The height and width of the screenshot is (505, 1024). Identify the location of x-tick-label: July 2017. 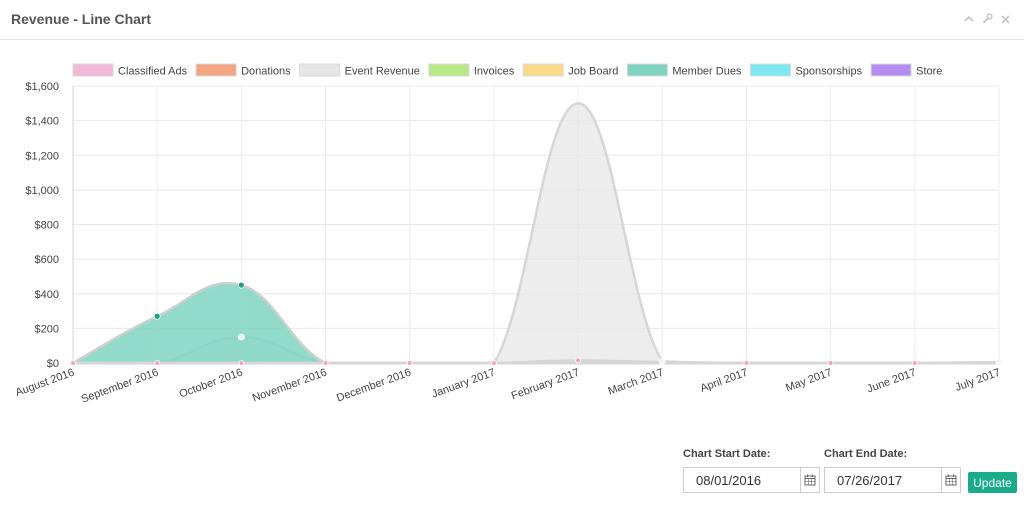
(978, 380).